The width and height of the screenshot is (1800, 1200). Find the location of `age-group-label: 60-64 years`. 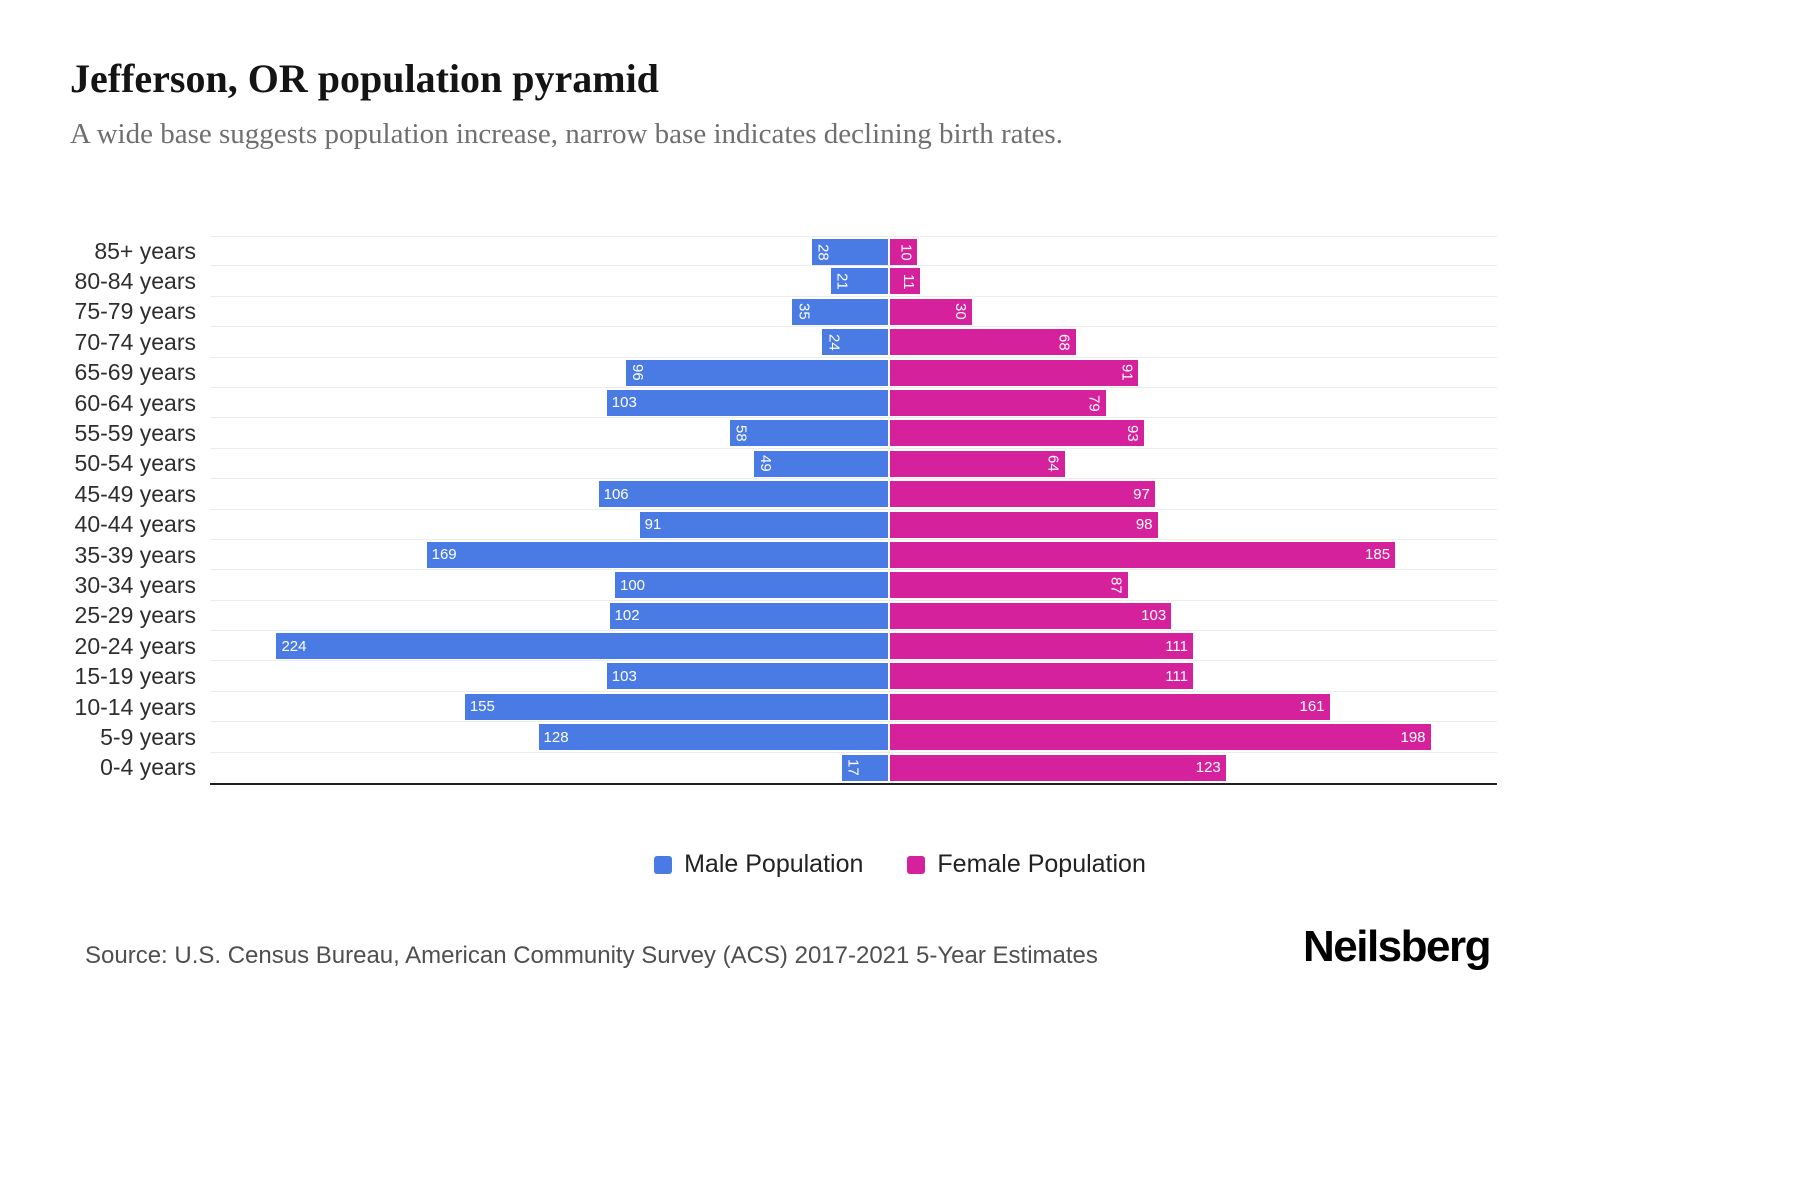

age-group-label: 60-64 years is located at coordinates (135, 402).